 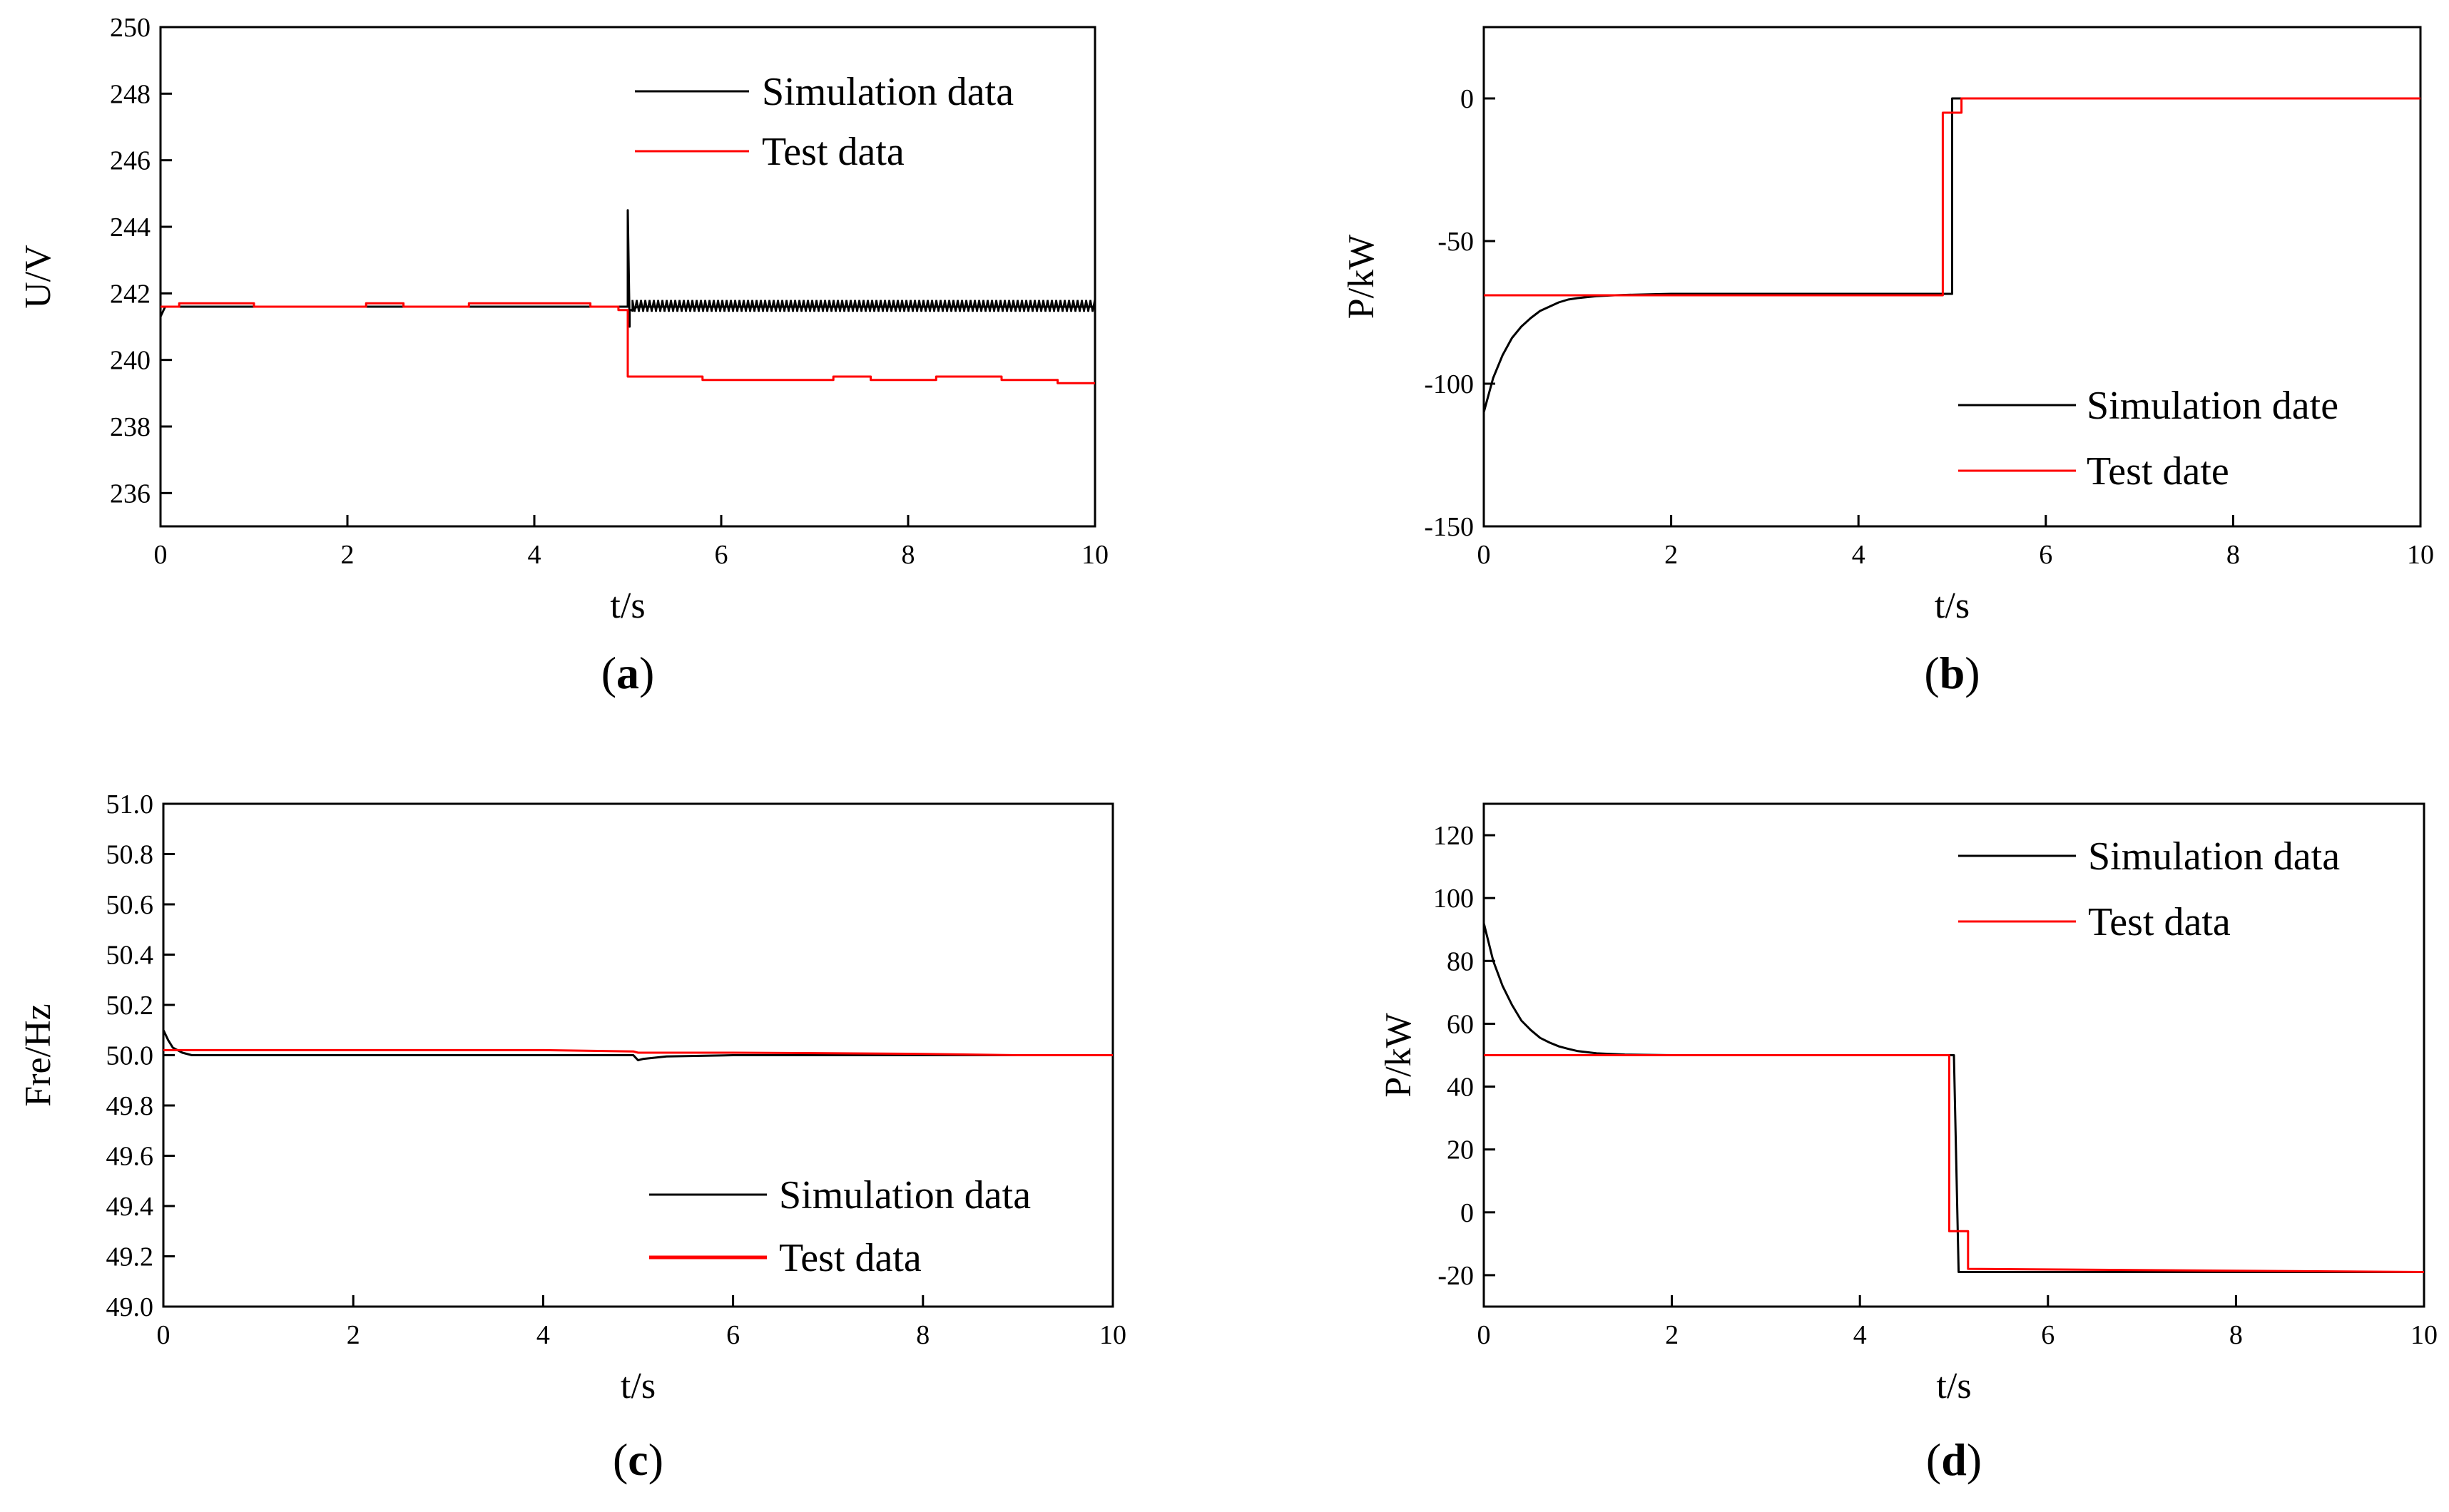 I want to click on y-tick-label: 50.0, so click(x=130, y=1056).